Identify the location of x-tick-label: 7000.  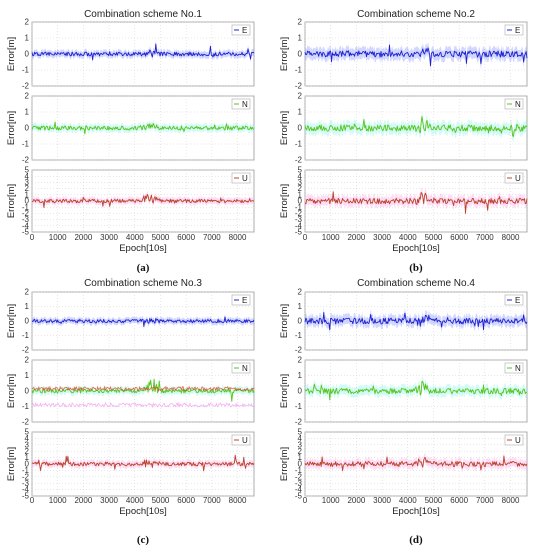
(485, 237).